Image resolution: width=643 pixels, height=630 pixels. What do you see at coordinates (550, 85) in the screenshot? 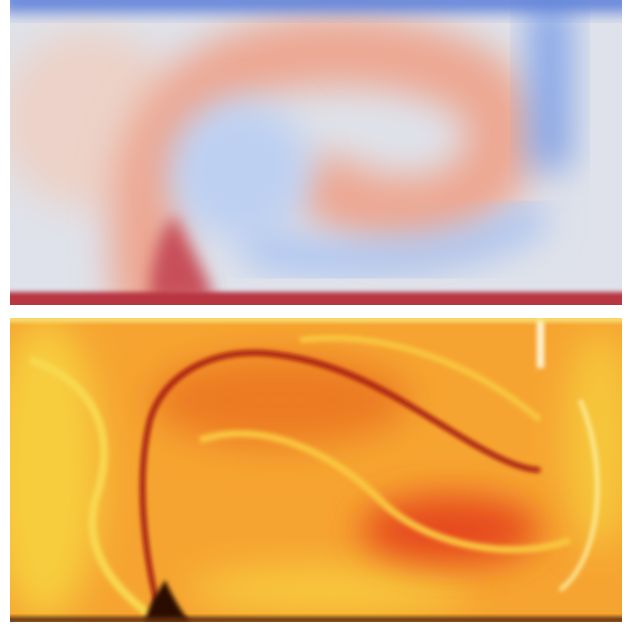
I see `cool-column` at bounding box center [550, 85].